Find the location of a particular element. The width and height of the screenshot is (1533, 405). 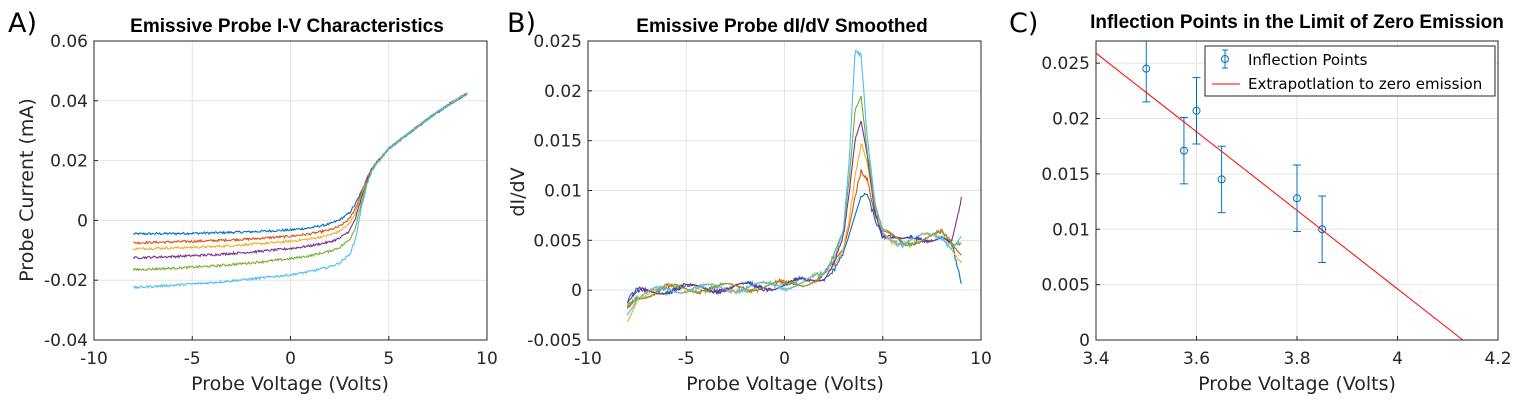

panel-a-series is located at coordinates (300, 191).